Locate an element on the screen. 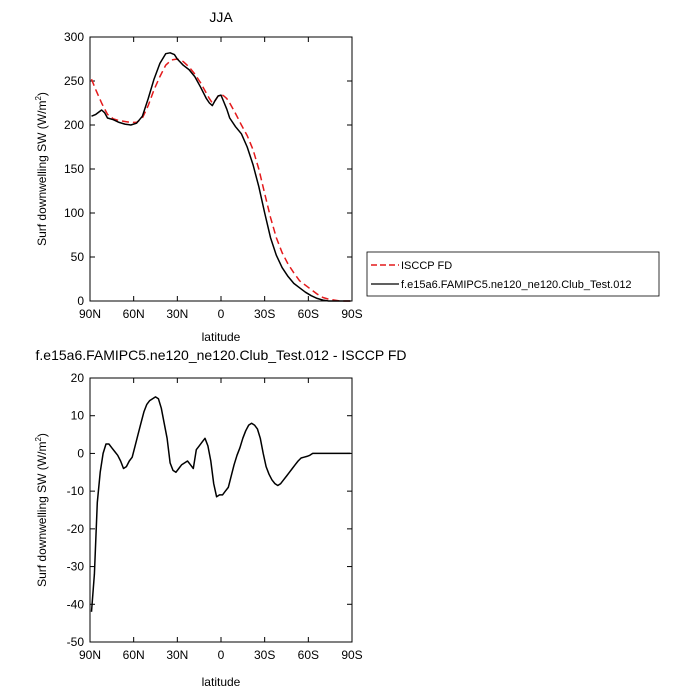 This screenshot has width=694, height=694. top-plot-frame is located at coordinates (221, 169).